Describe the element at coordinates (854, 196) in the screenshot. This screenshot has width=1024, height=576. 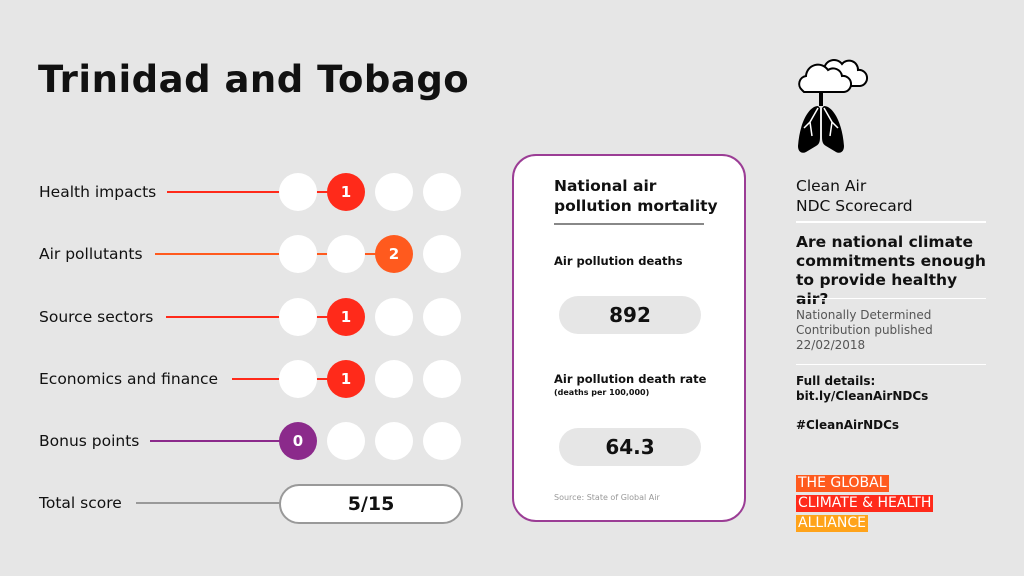
I see `scorecard-title: Clean Air NDC Scorecard` at that location.